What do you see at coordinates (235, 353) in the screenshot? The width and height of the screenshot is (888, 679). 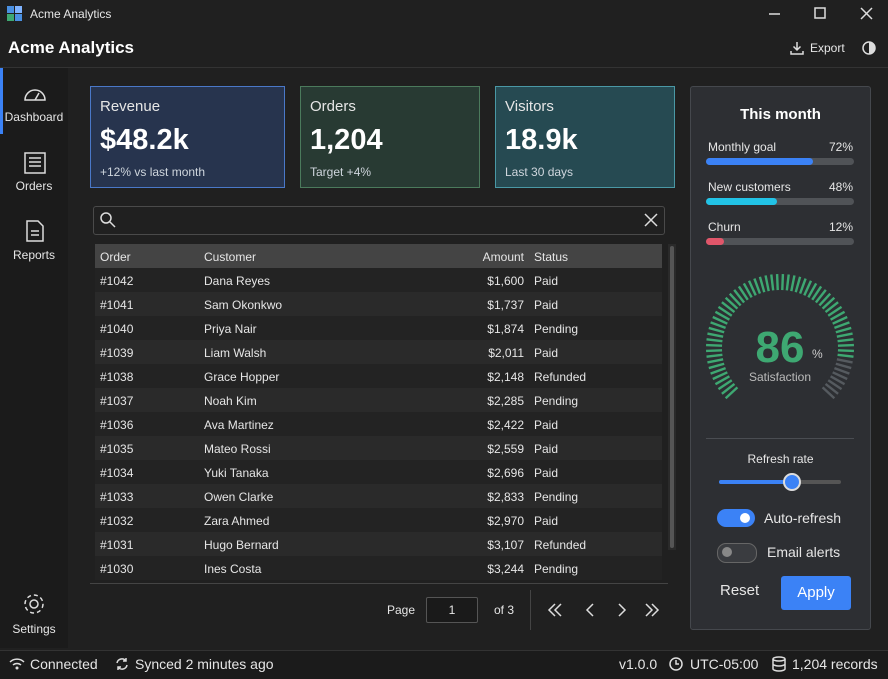 I see `table-cell: Liam Walsh` at bounding box center [235, 353].